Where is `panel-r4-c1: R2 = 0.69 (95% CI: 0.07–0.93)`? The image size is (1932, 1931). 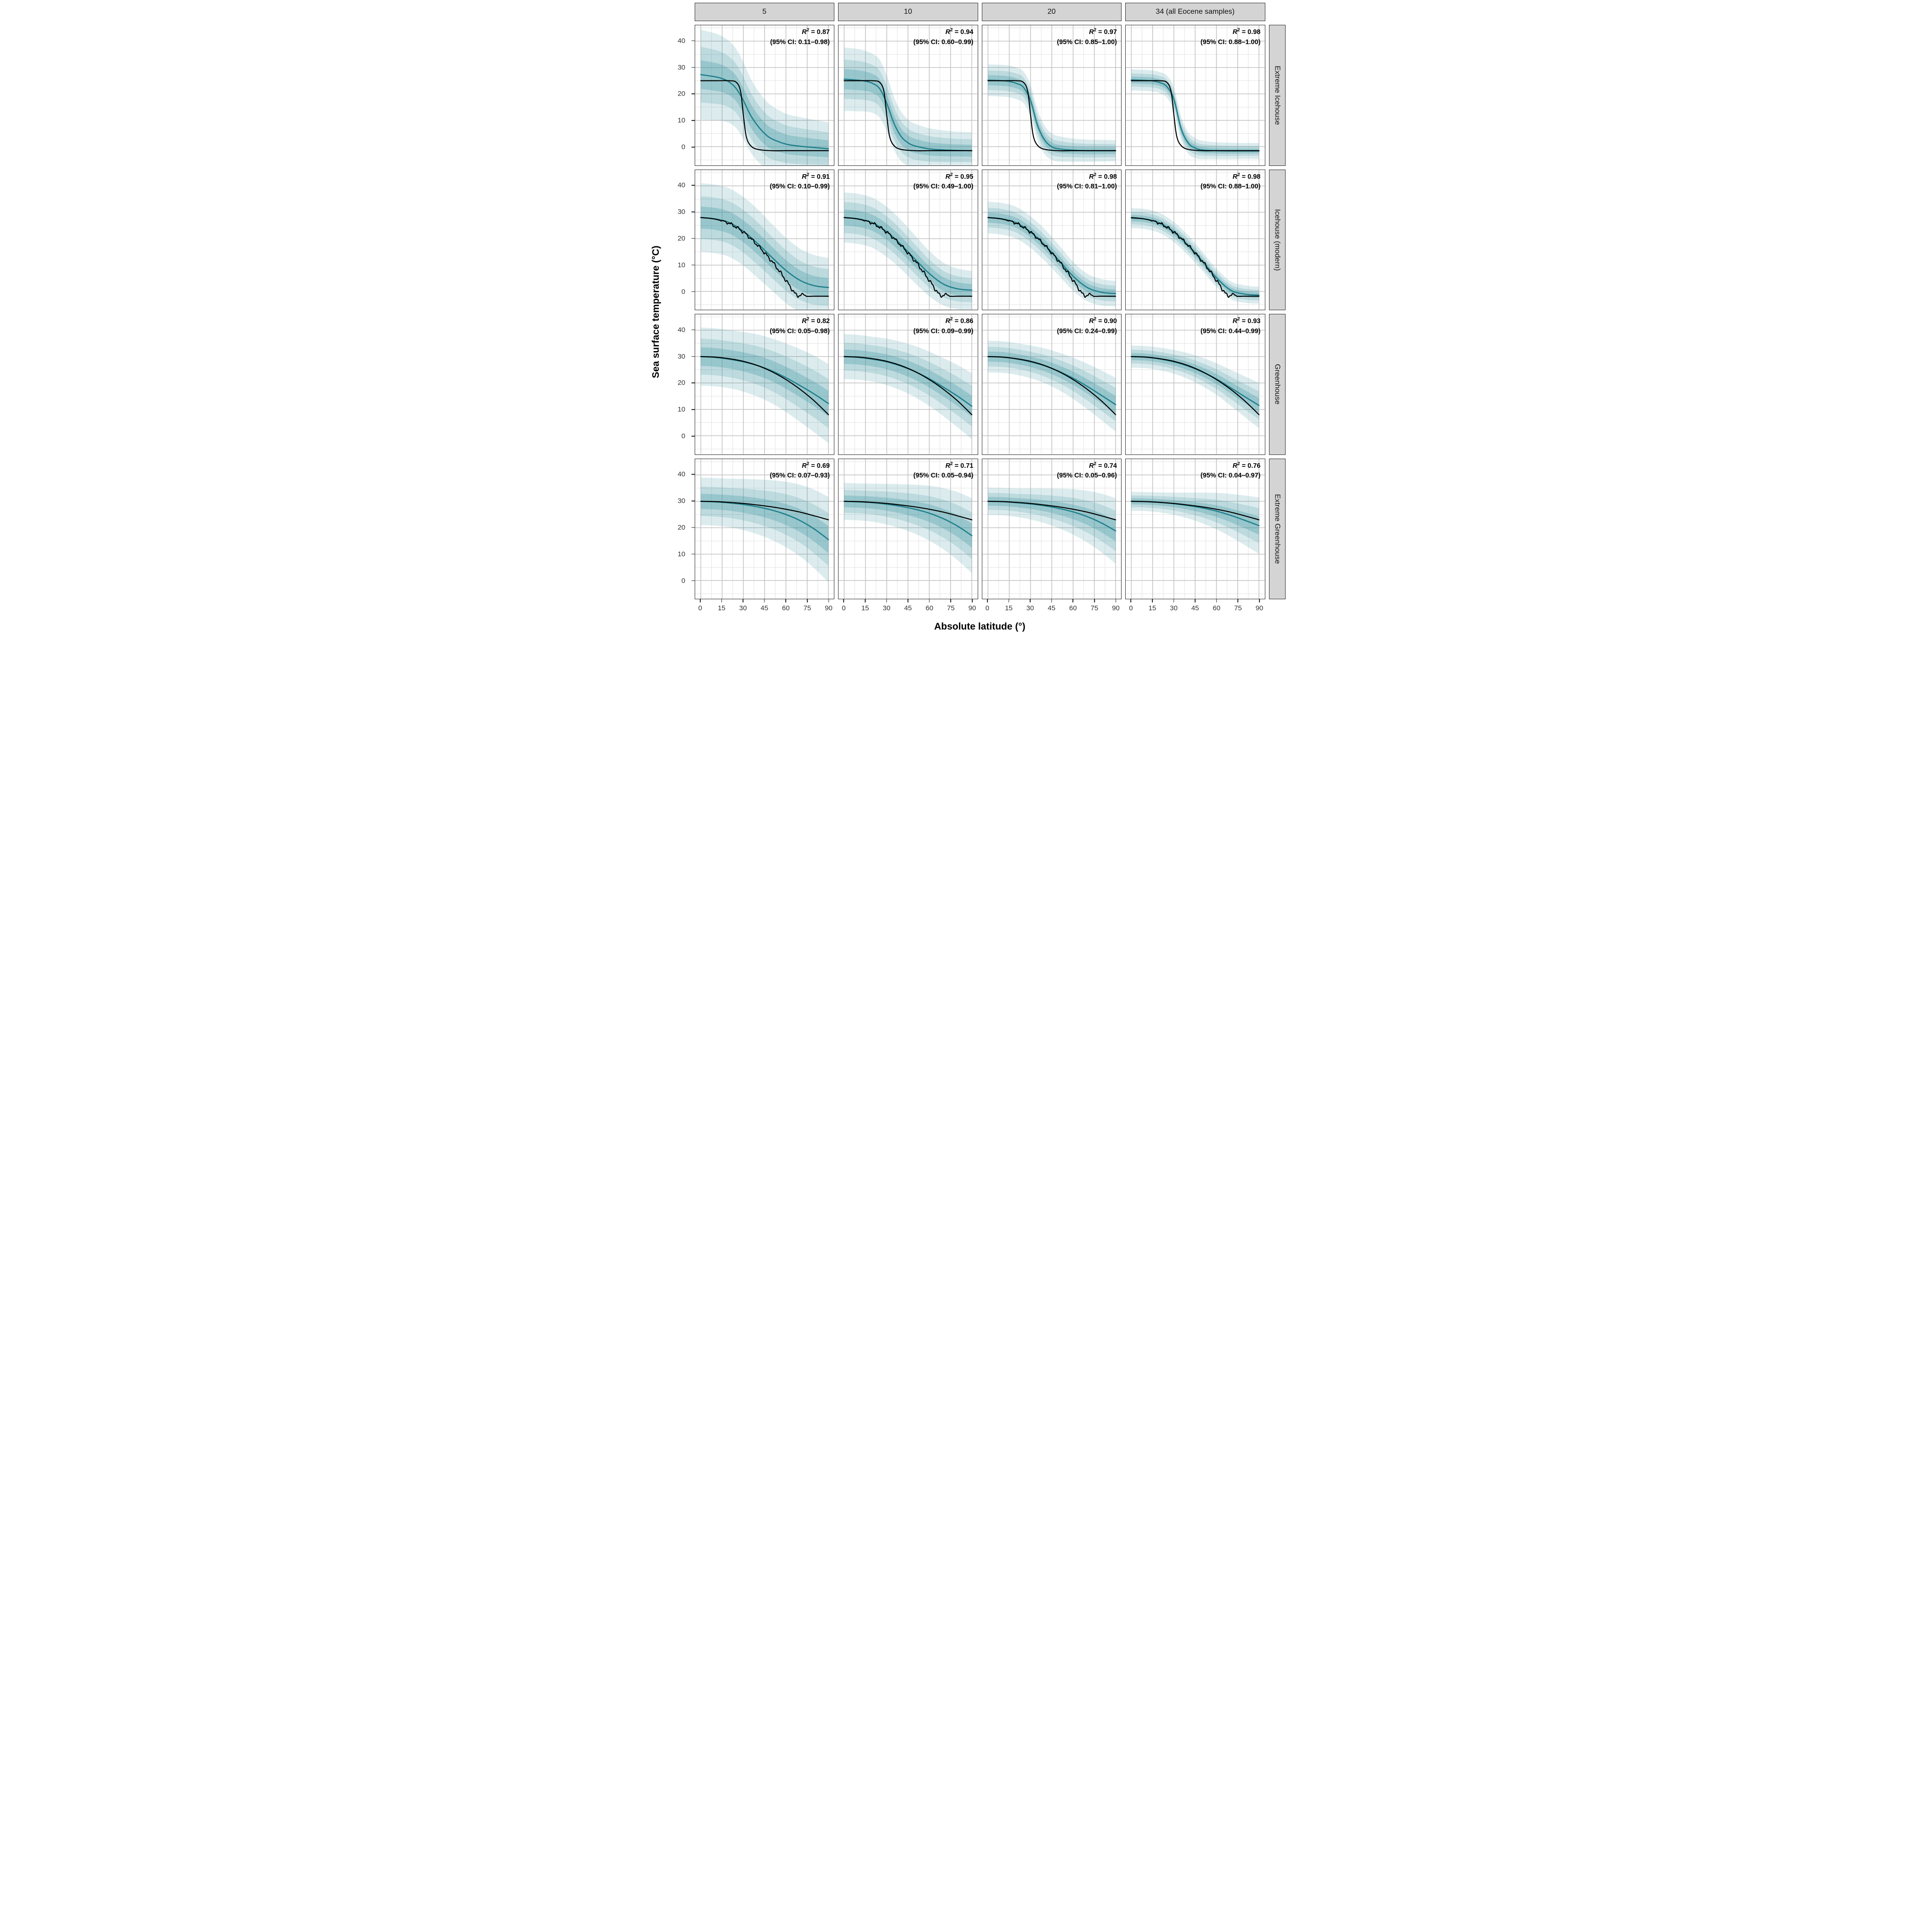
panel-r4-c1: R2 = 0.69 (95% CI: 0.07–0.93) is located at coordinates (764, 528).